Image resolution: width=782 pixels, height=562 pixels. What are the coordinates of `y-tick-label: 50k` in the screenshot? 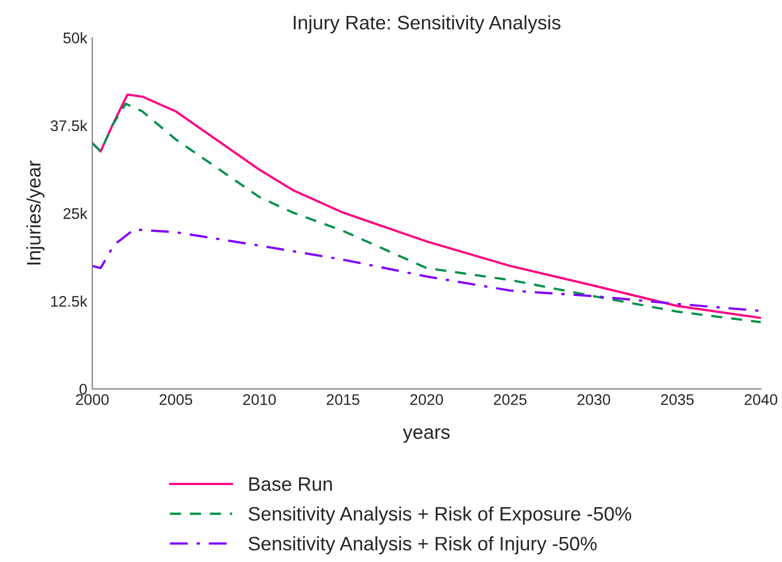 It's located at (75, 38).